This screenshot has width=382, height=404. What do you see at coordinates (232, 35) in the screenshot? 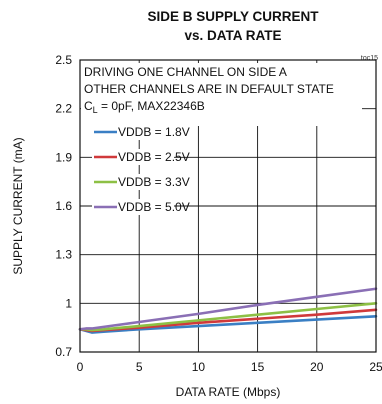
I see `chart-title-line2: vs. DATA RATE` at bounding box center [232, 35].